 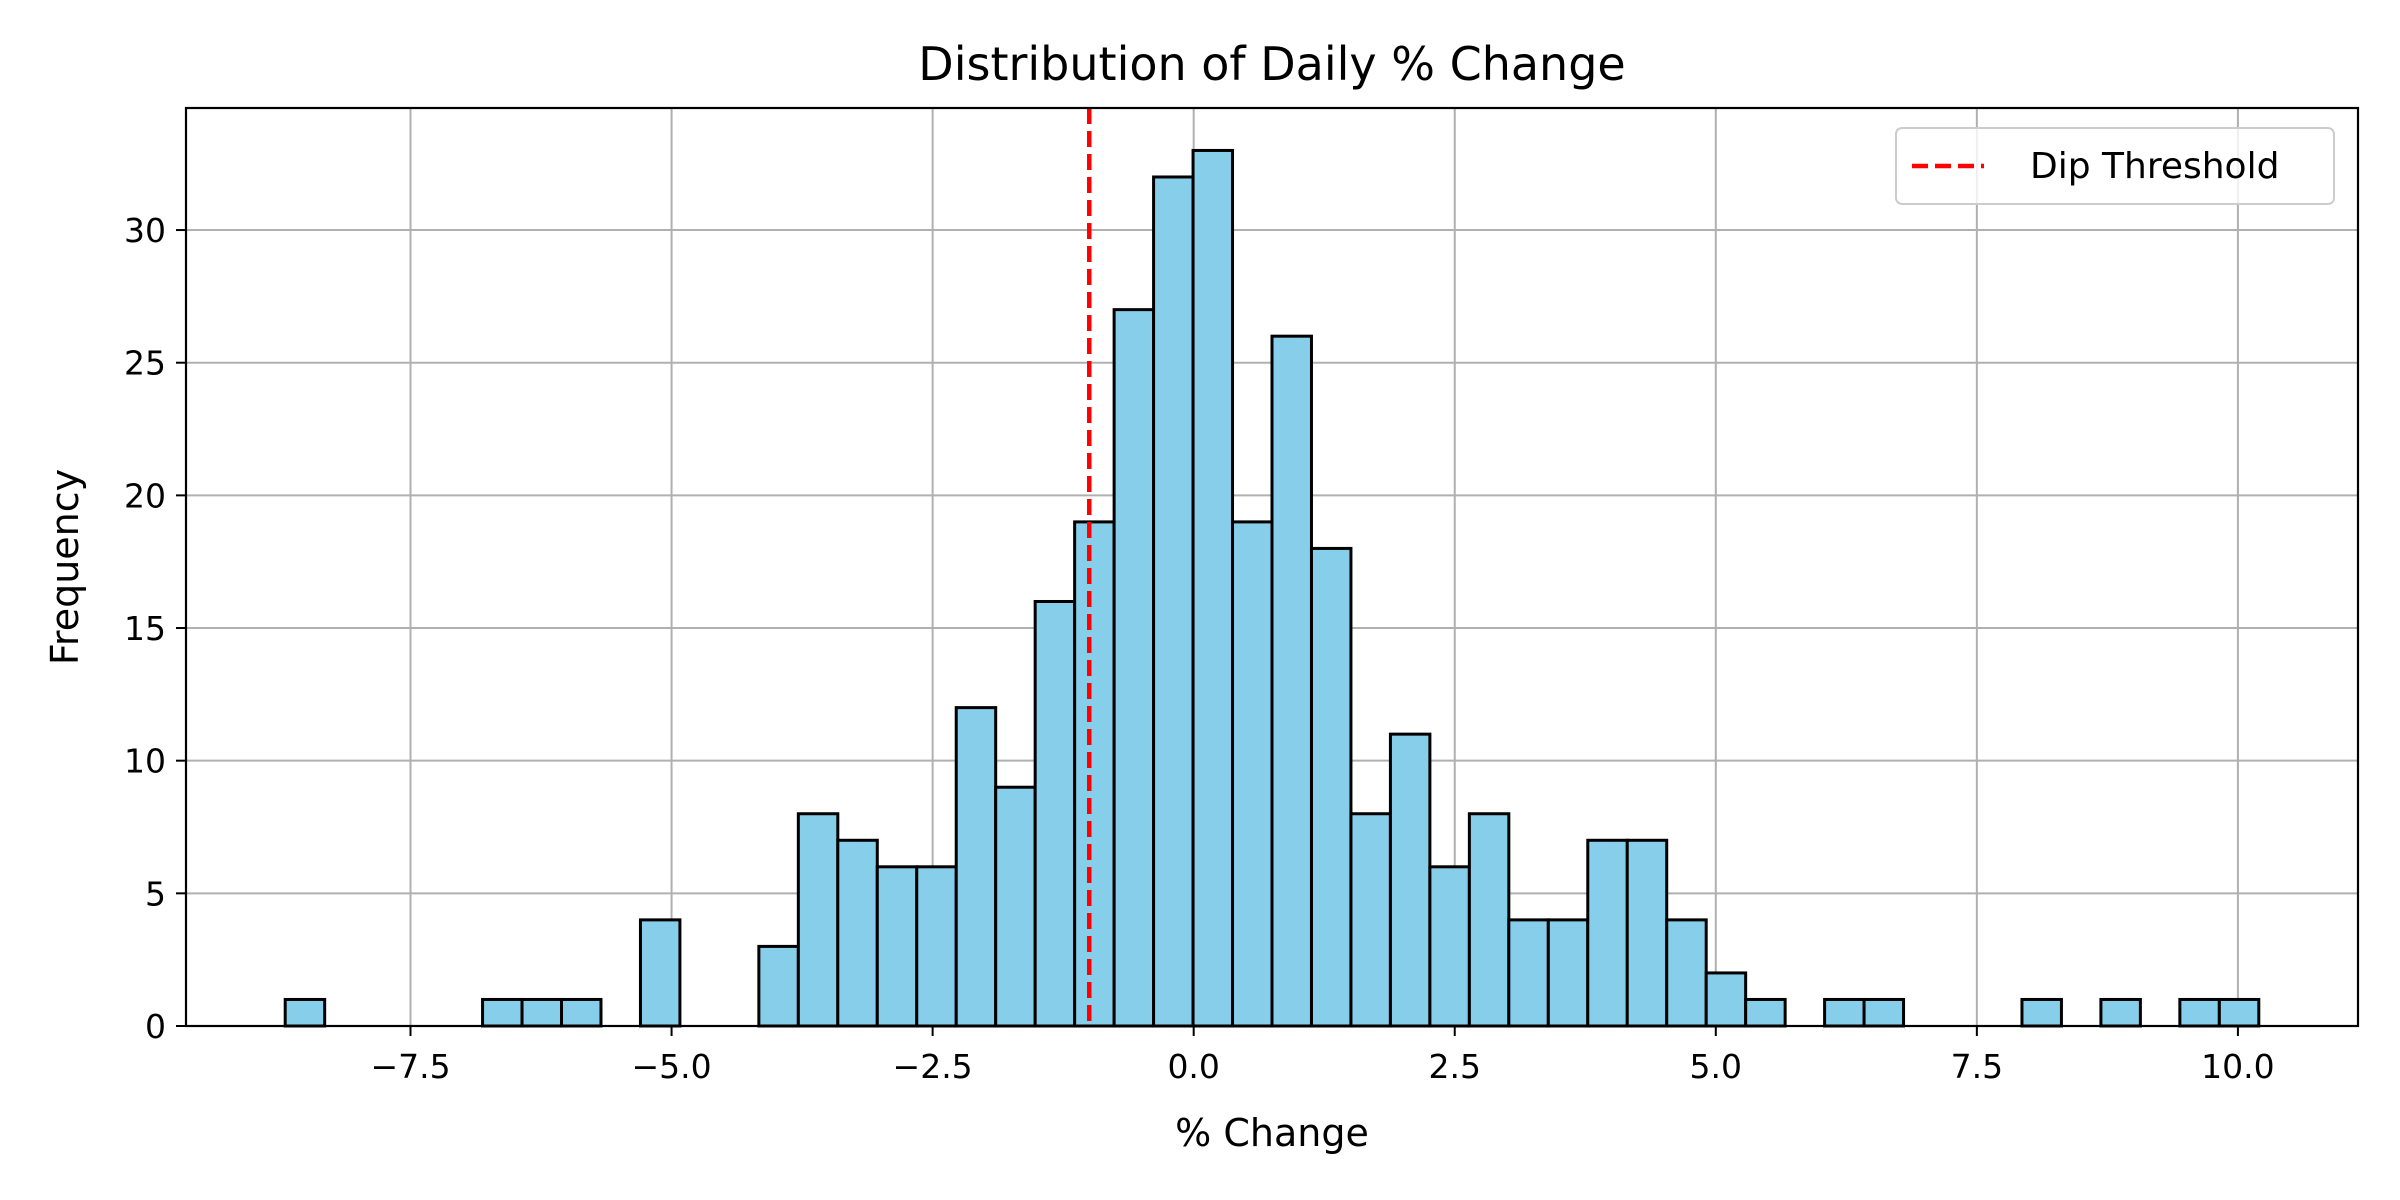 What do you see at coordinates (1193, 1066) in the screenshot?
I see `x-tick-label: 0.0` at bounding box center [1193, 1066].